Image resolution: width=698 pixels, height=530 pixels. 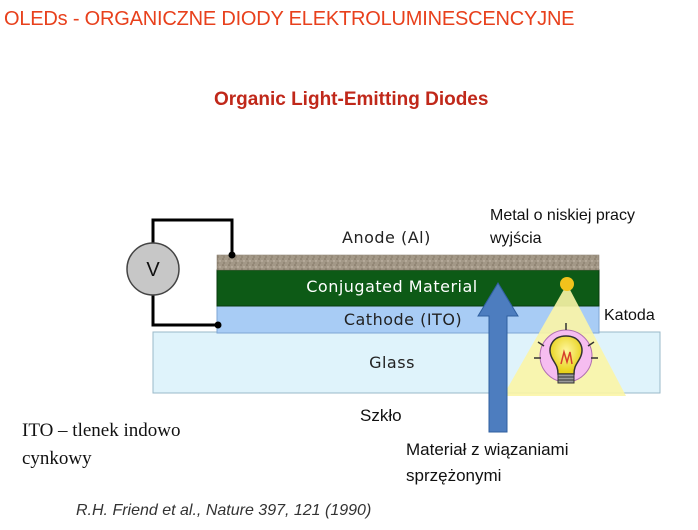 What do you see at coordinates (498, 357) in the screenshot?
I see `arrow-up-icon` at bounding box center [498, 357].